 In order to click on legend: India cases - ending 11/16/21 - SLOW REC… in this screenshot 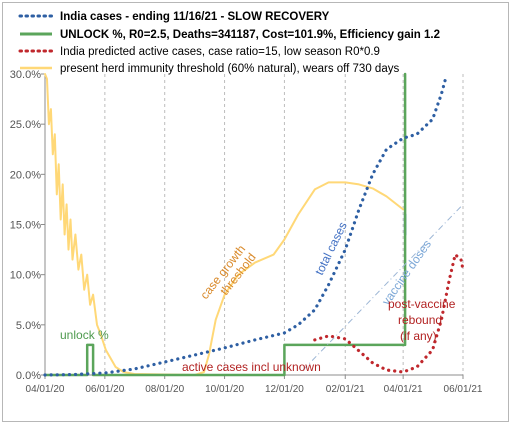, I will do `click(229, 43)`.